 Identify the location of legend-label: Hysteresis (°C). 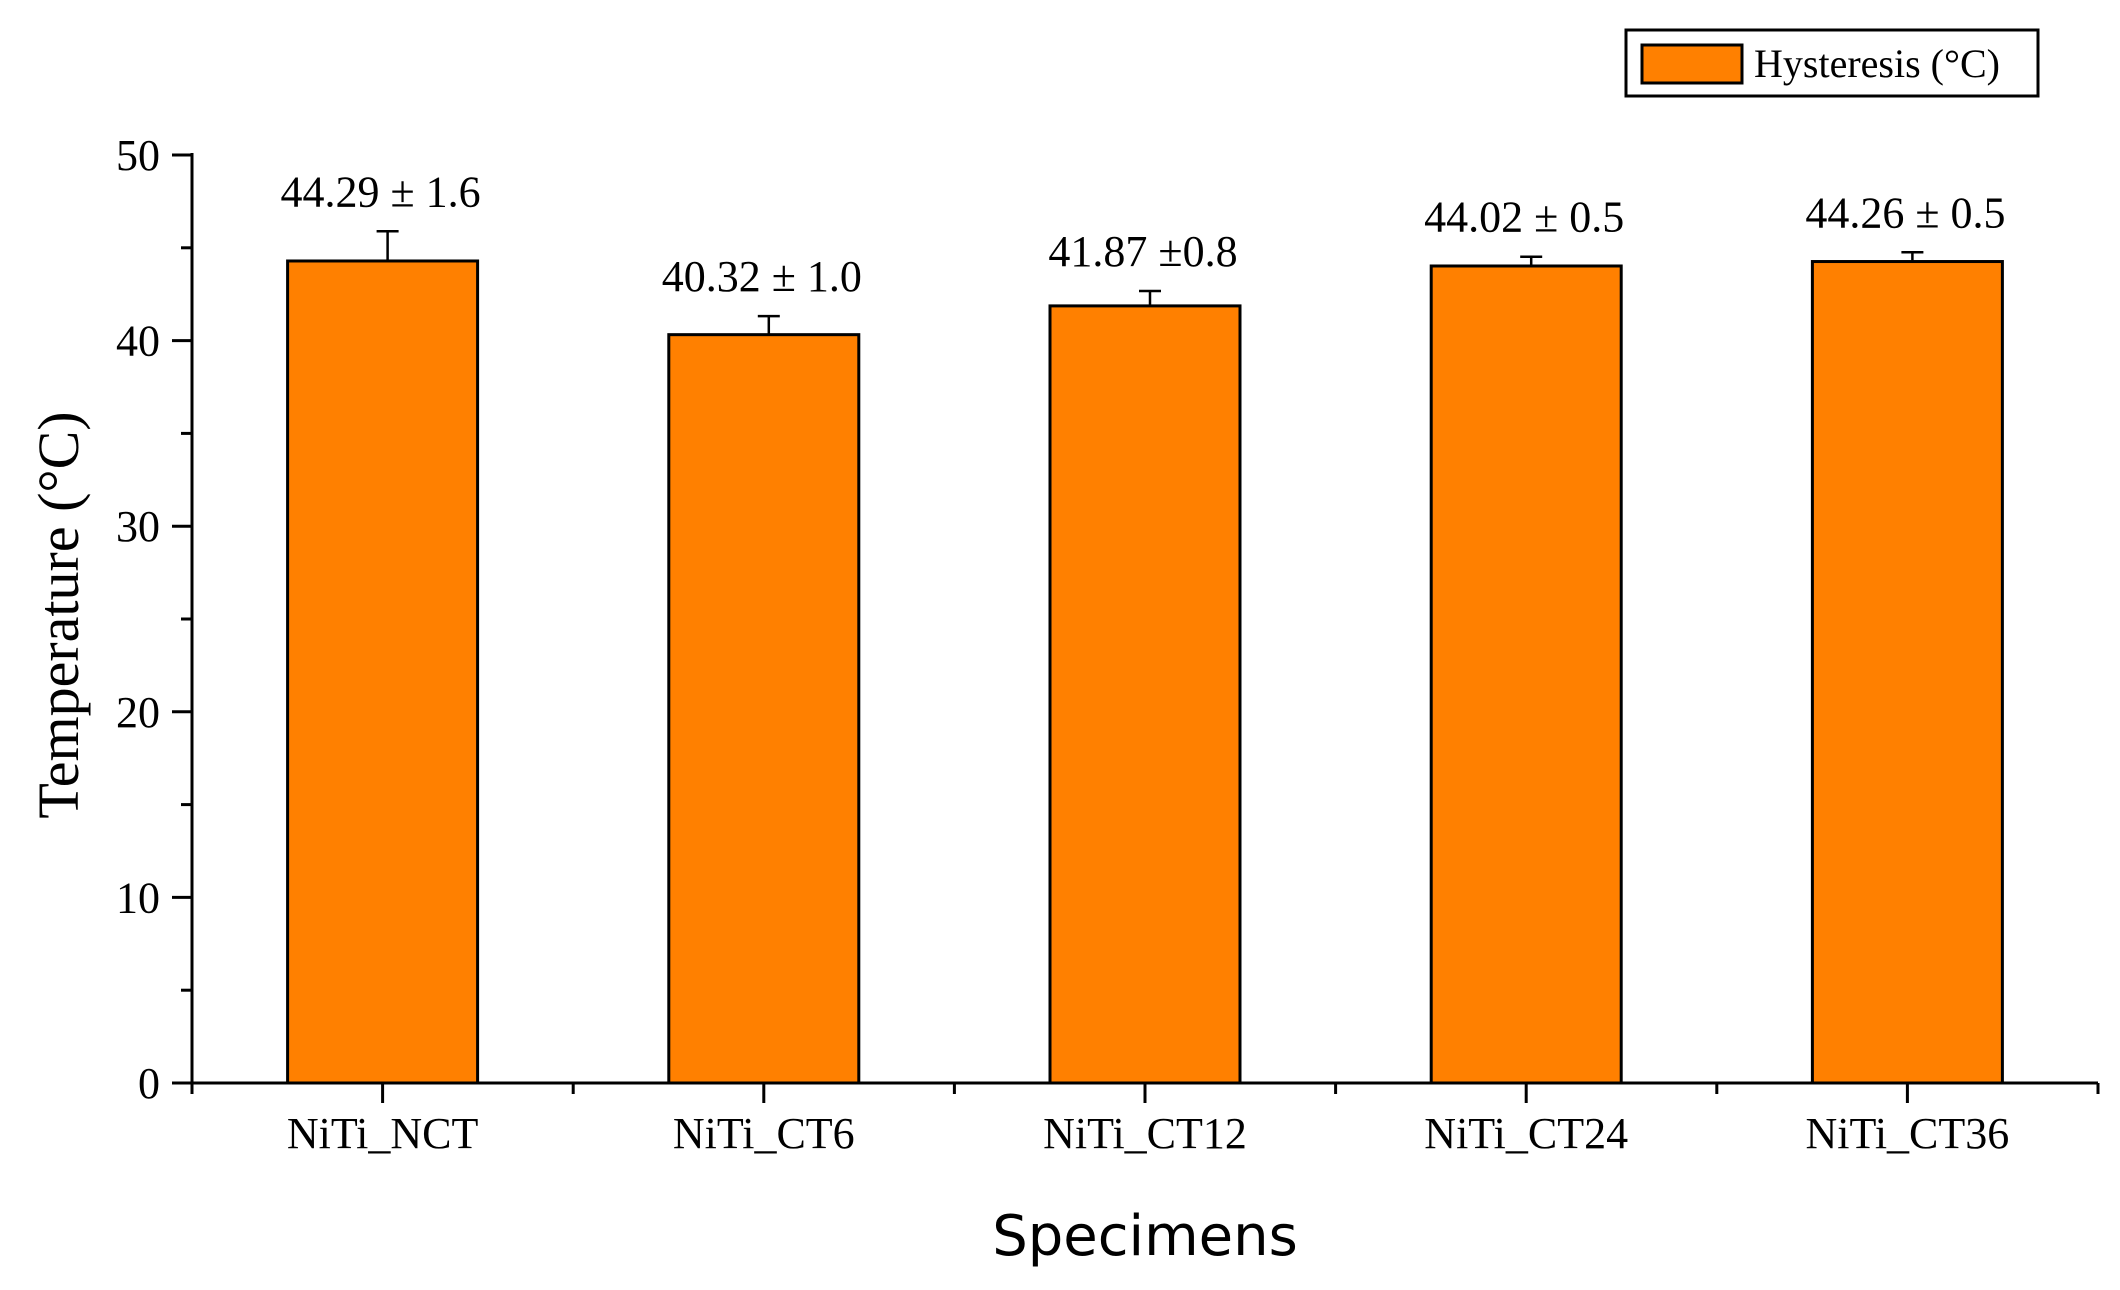
(1877, 63).